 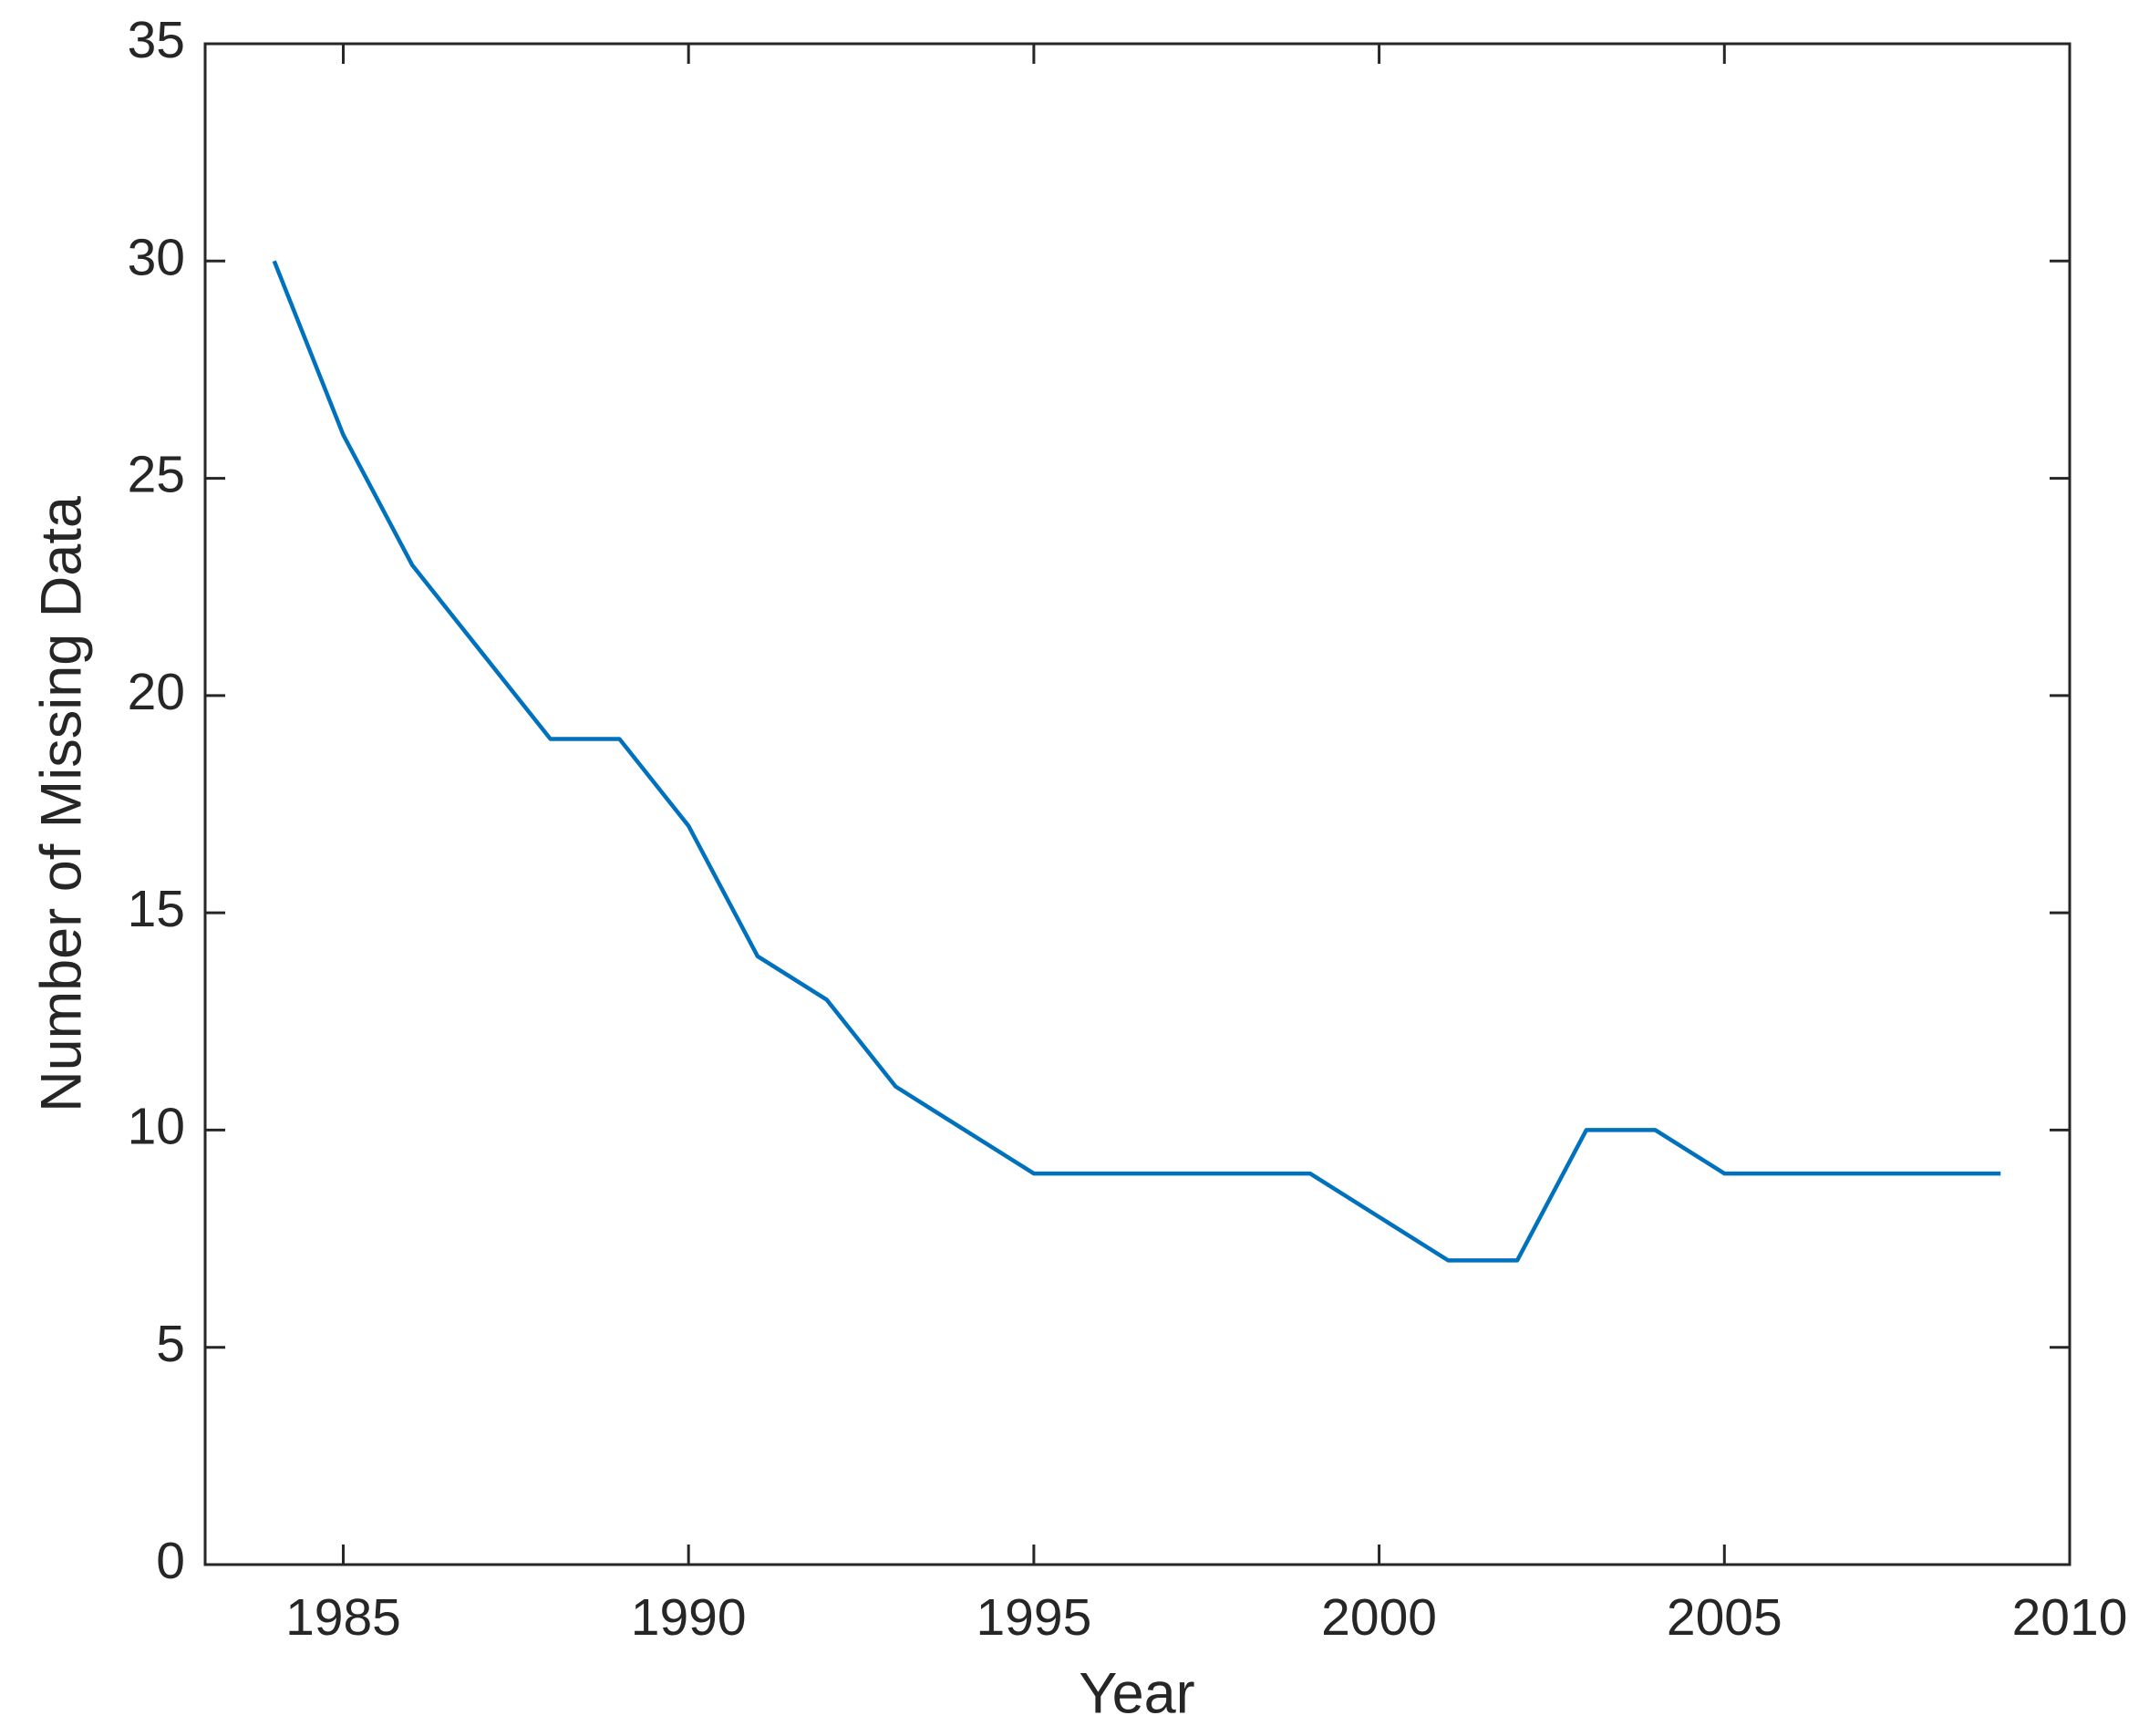 I want to click on x-tick-label: 2005, so click(x=1724, y=1617).